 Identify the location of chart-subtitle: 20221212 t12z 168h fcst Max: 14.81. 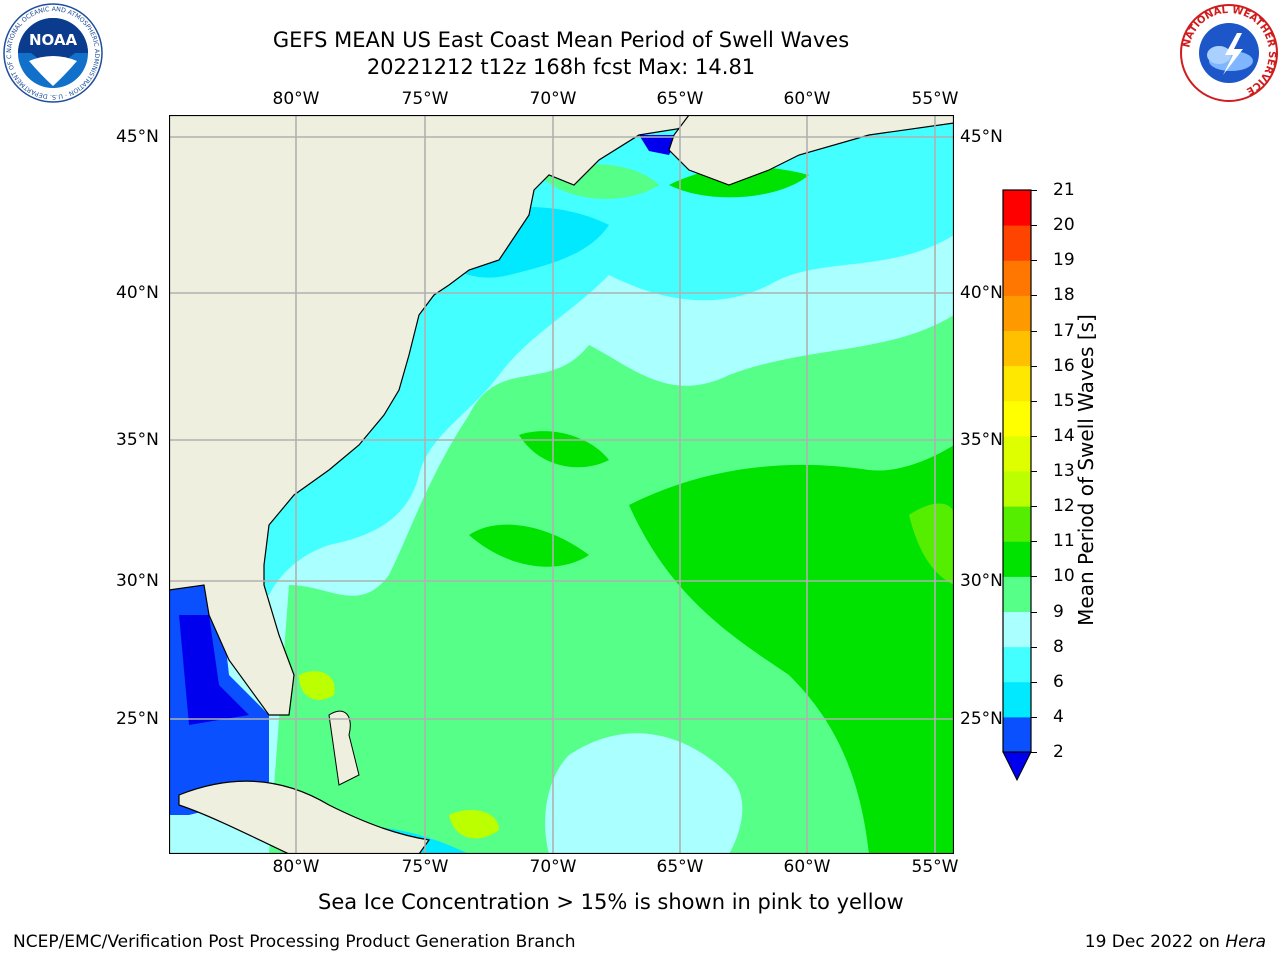
(561, 67).